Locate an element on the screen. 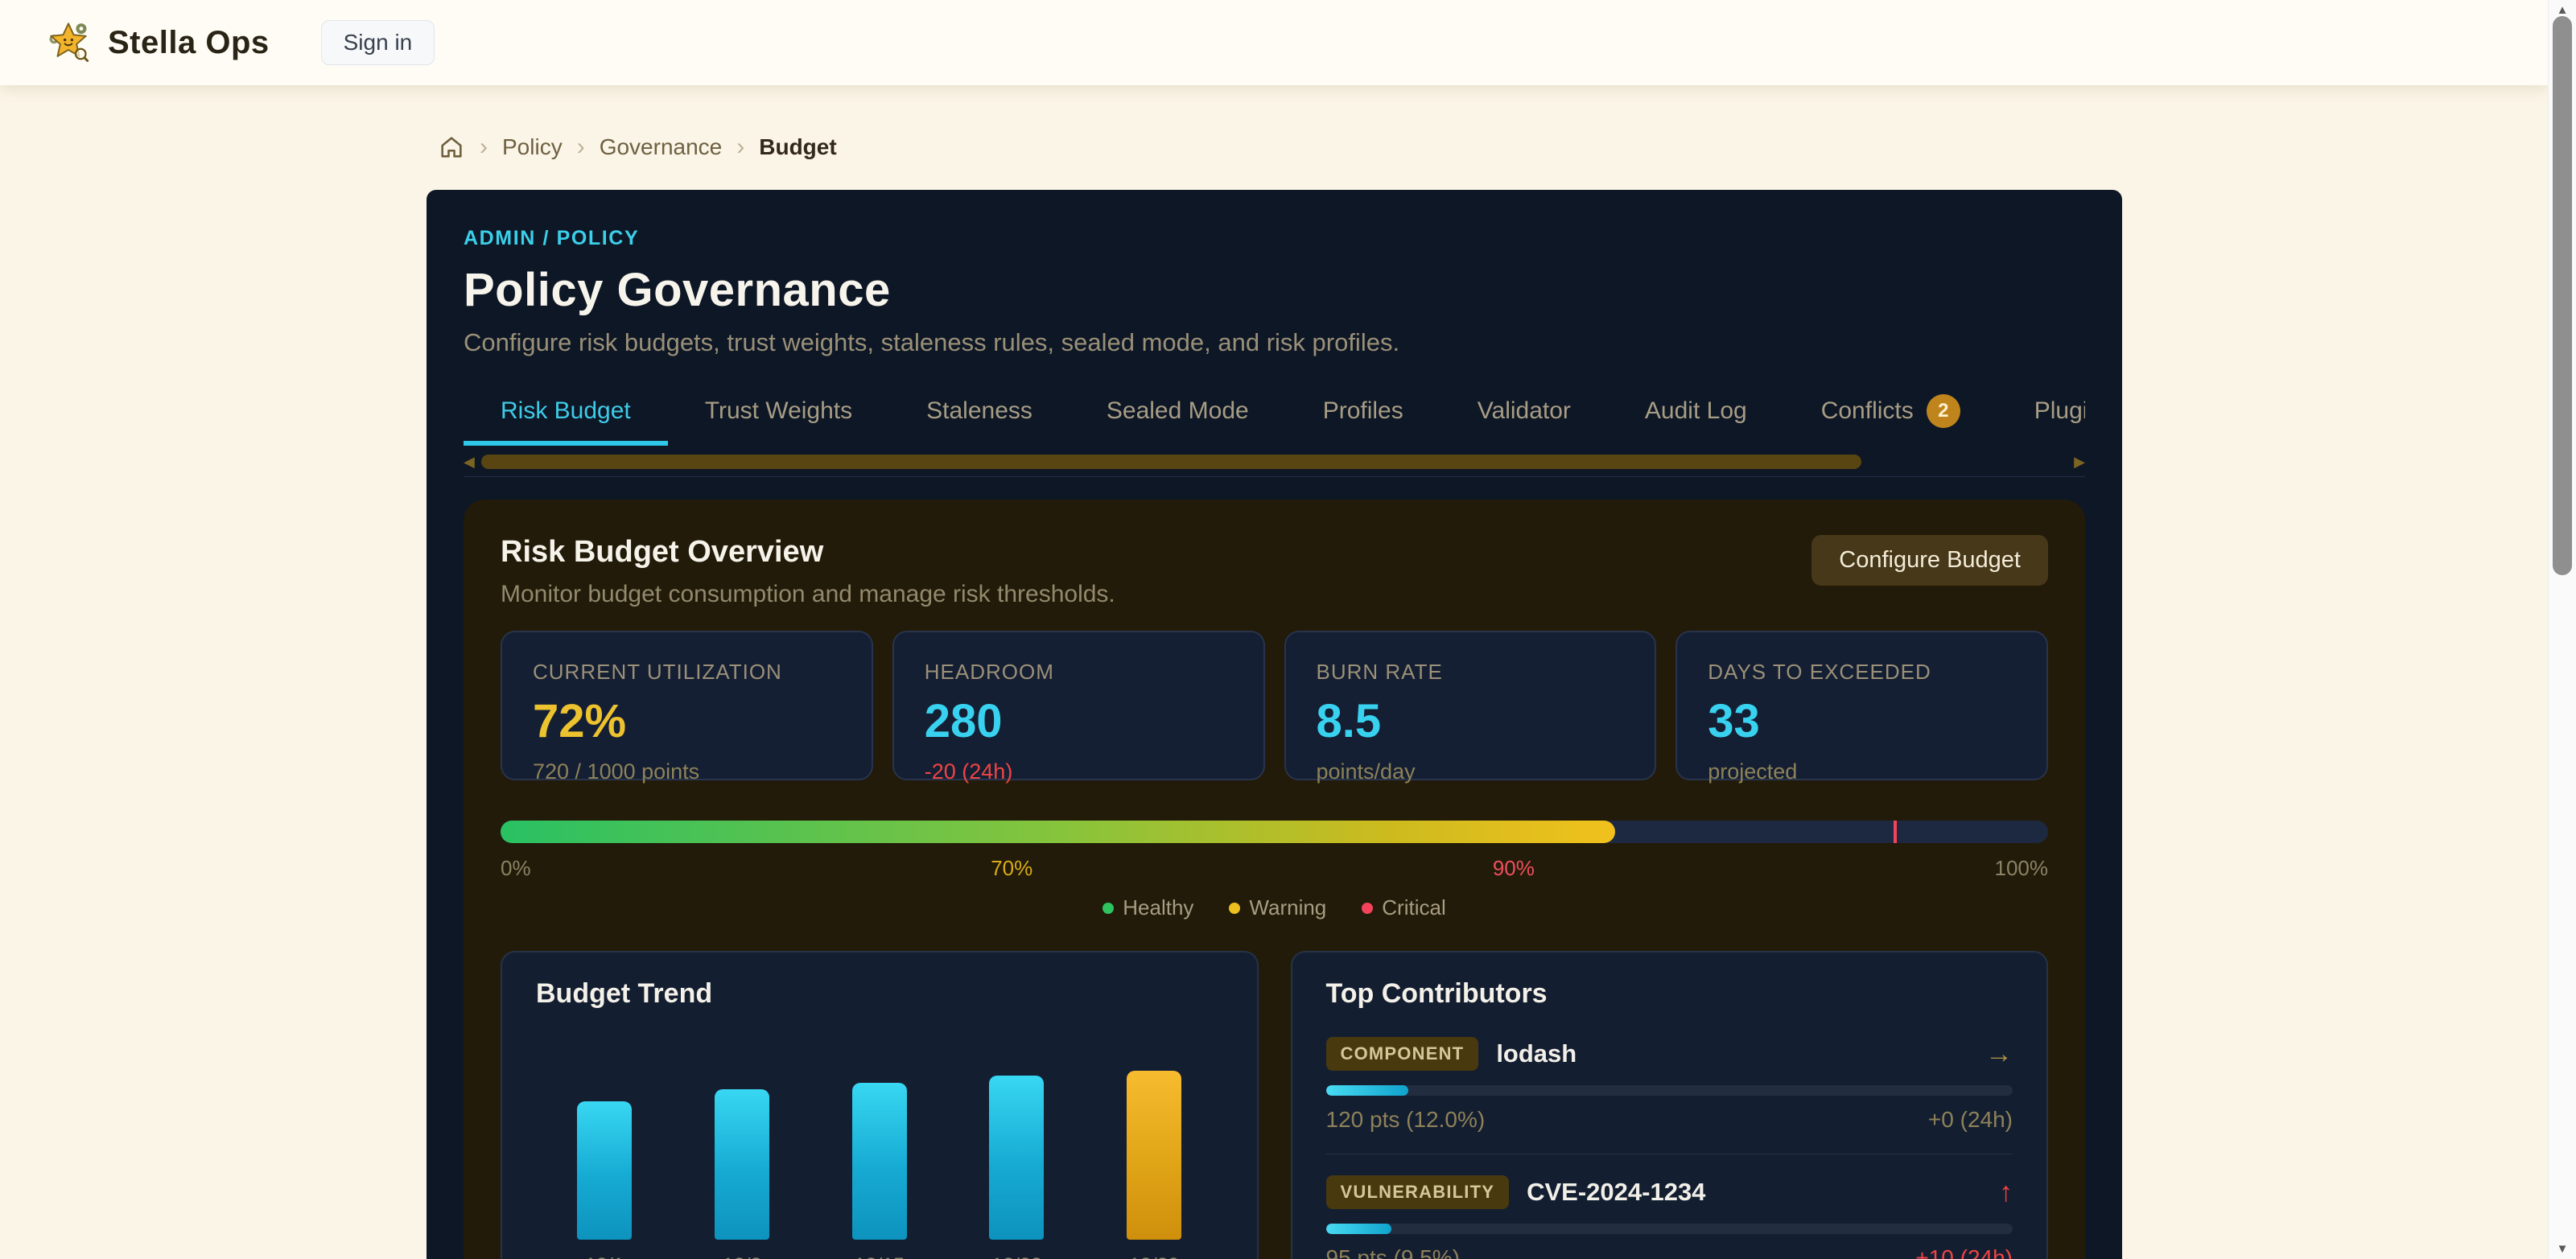  tab-scrollbar-thumb is located at coordinates (1170, 462).